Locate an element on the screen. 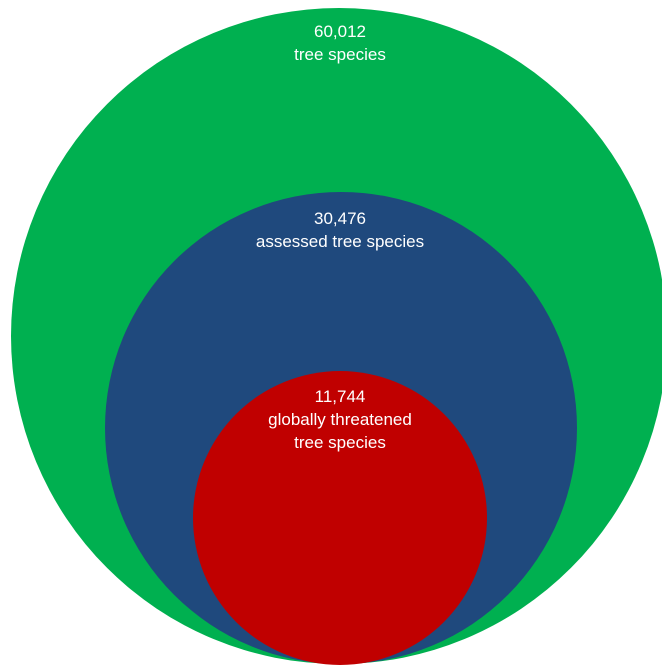  assessed-tree-species-count: 30,476 is located at coordinates (340, 218).